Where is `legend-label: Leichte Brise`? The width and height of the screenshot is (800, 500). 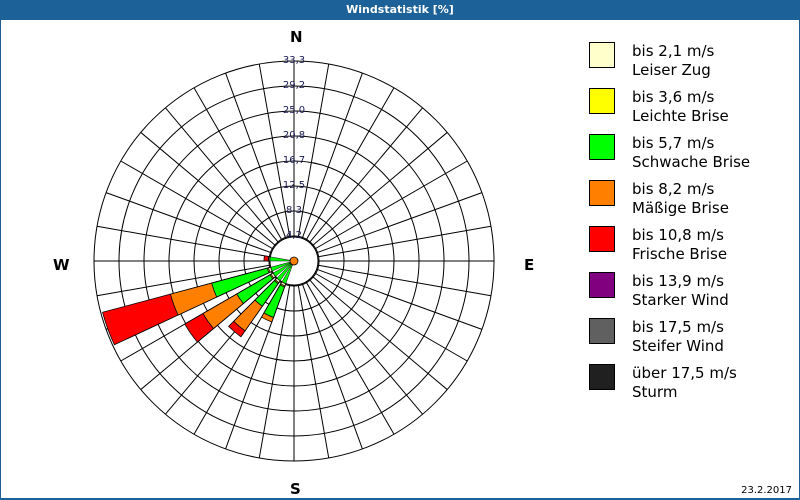 legend-label: Leichte Brise is located at coordinates (680, 116).